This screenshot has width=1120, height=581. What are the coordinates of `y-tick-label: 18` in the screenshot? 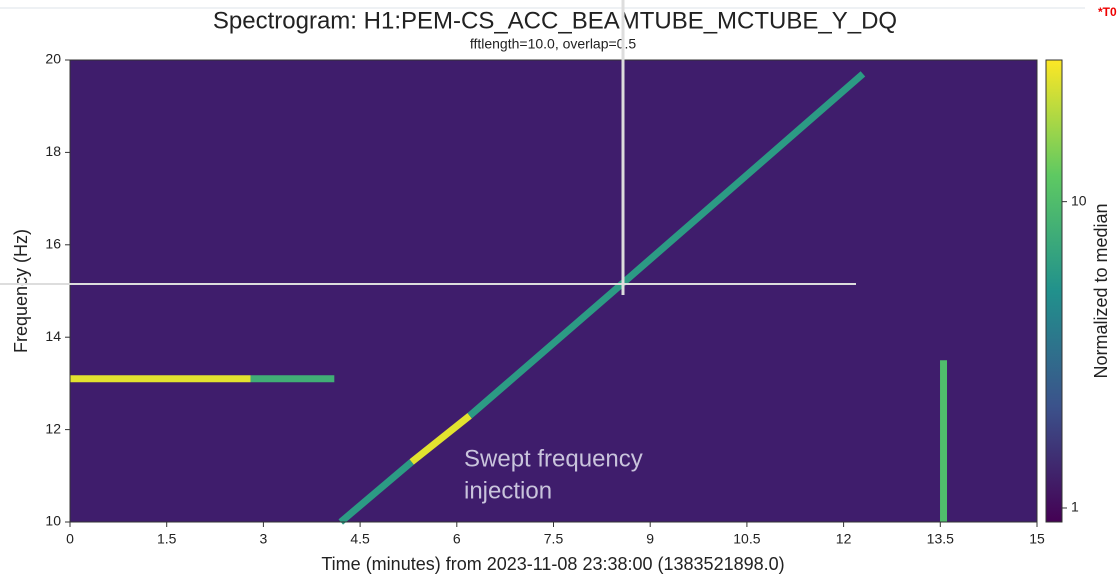 It's located at (53, 151).